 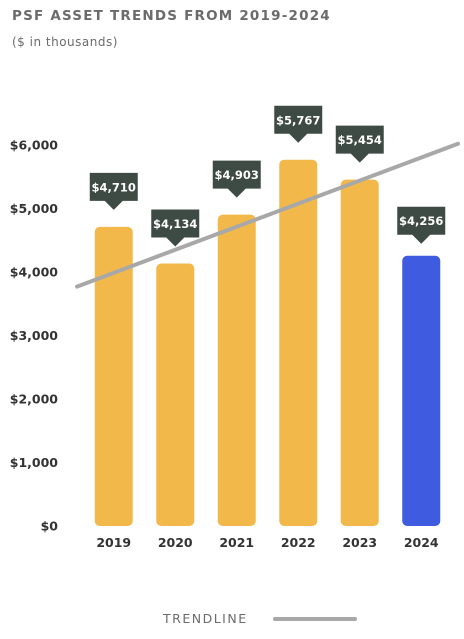 I want to click on x-tick-label: 2020, so click(x=175, y=542).